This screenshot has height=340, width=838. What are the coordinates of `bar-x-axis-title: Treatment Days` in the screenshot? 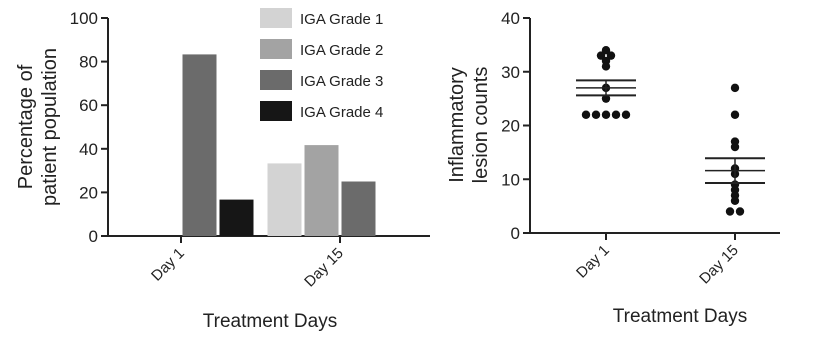 It's located at (270, 321).